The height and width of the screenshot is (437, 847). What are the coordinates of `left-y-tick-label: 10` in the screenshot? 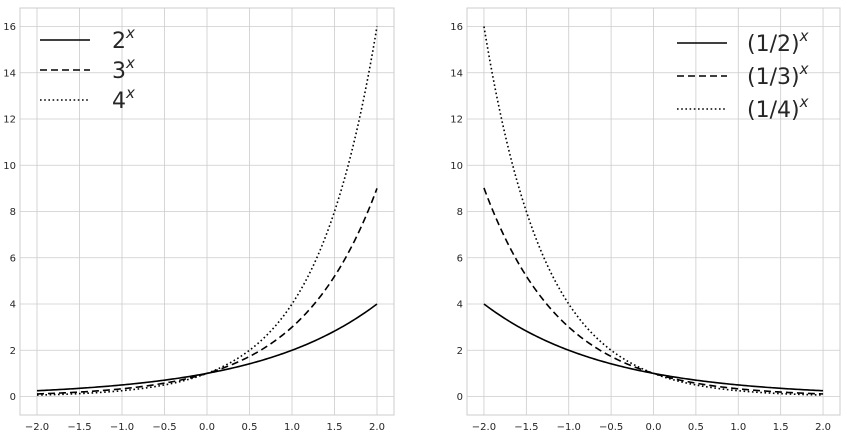 It's located at (9, 166).